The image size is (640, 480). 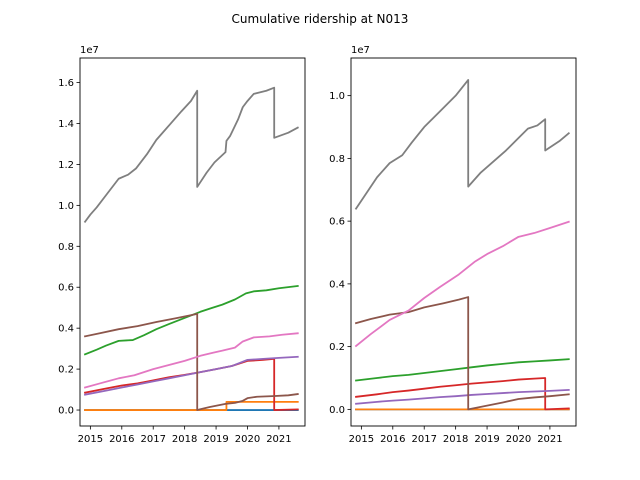 I want to click on right-x-tick-label: 2017, so click(x=423, y=439).